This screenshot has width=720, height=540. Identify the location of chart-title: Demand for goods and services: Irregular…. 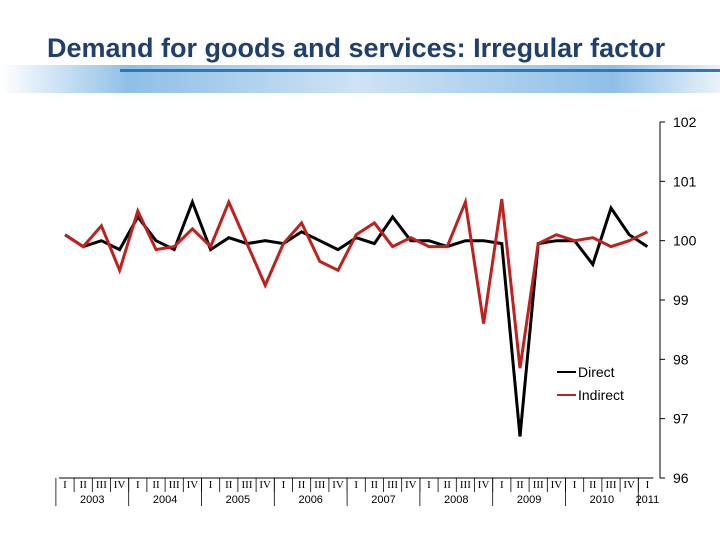
(356, 48).